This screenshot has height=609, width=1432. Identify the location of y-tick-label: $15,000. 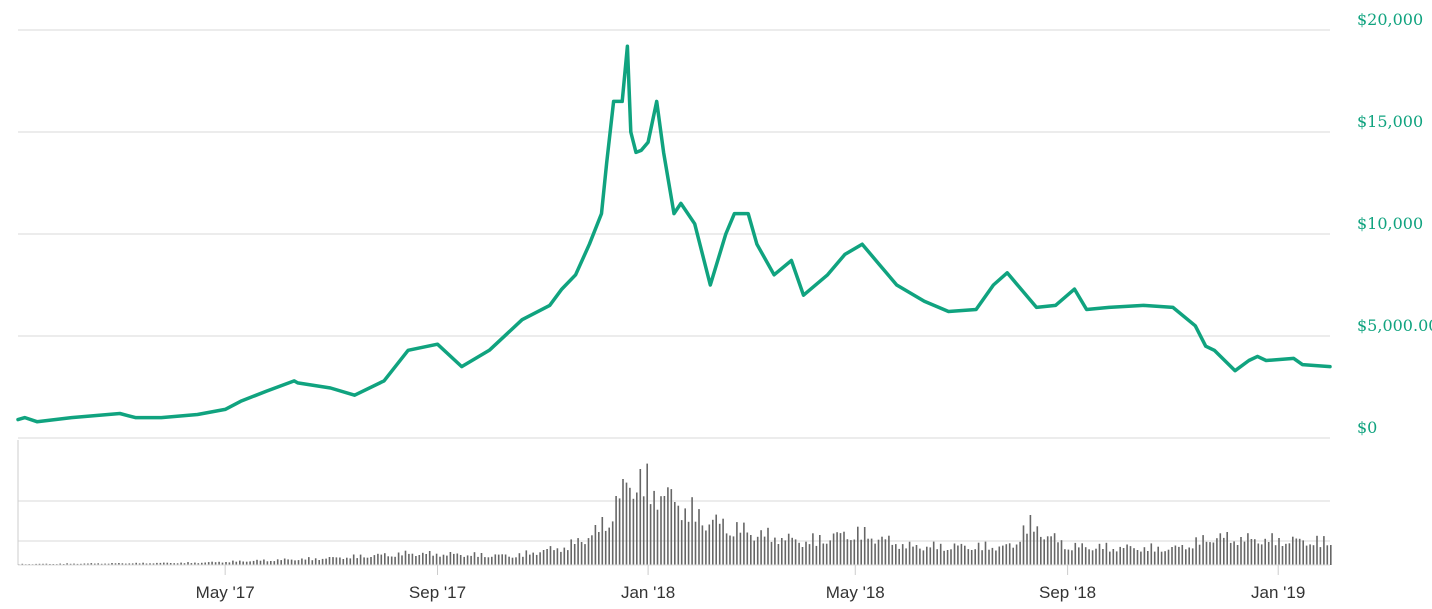
(1390, 121).